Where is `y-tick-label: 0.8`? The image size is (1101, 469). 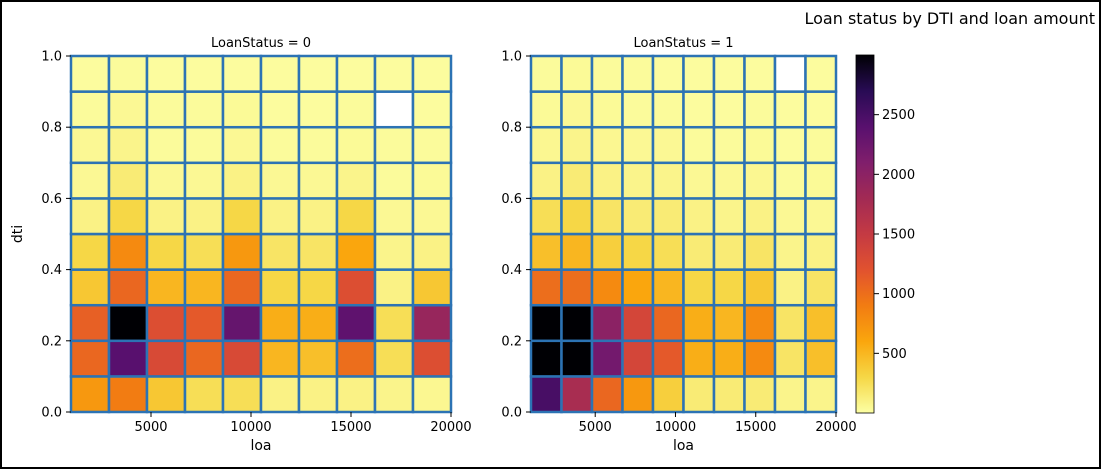 y-tick-label: 0.8 is located at coordinates (51, 128).